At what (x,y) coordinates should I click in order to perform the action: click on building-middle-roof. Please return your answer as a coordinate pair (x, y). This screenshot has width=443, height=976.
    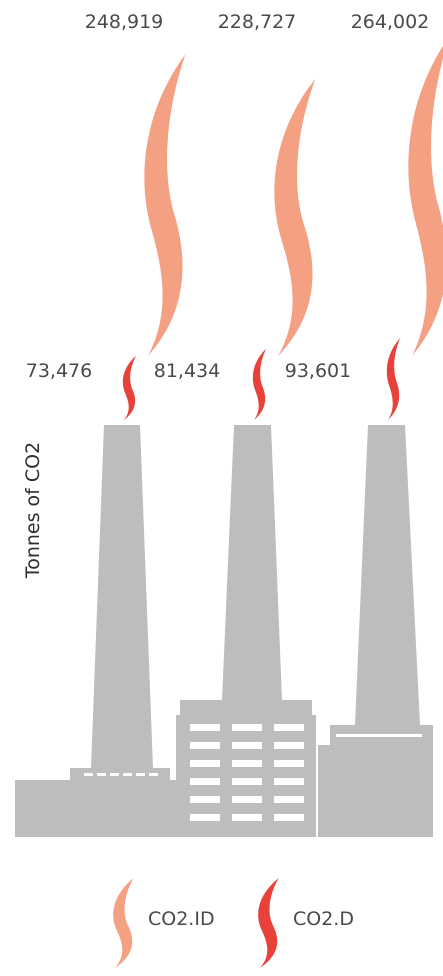
    Looking at the image, I should click on (246, 708).